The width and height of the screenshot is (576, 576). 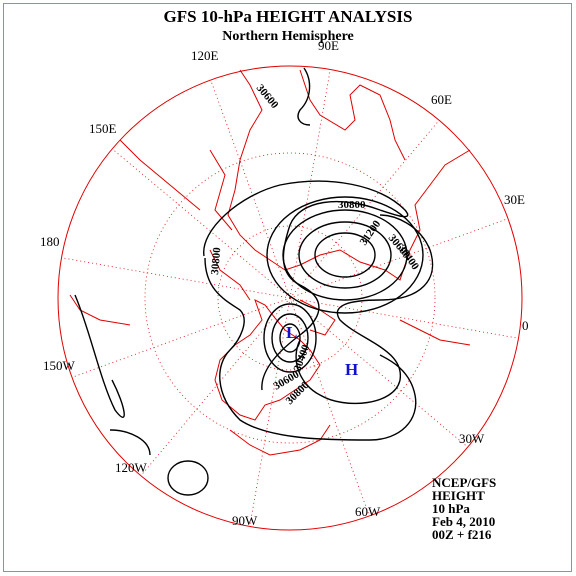 What do you see at coordinates (288, 36) in the screenshot?
I see `map-subtitle: Northern Hemisphere` at bounding box center [288, 36].